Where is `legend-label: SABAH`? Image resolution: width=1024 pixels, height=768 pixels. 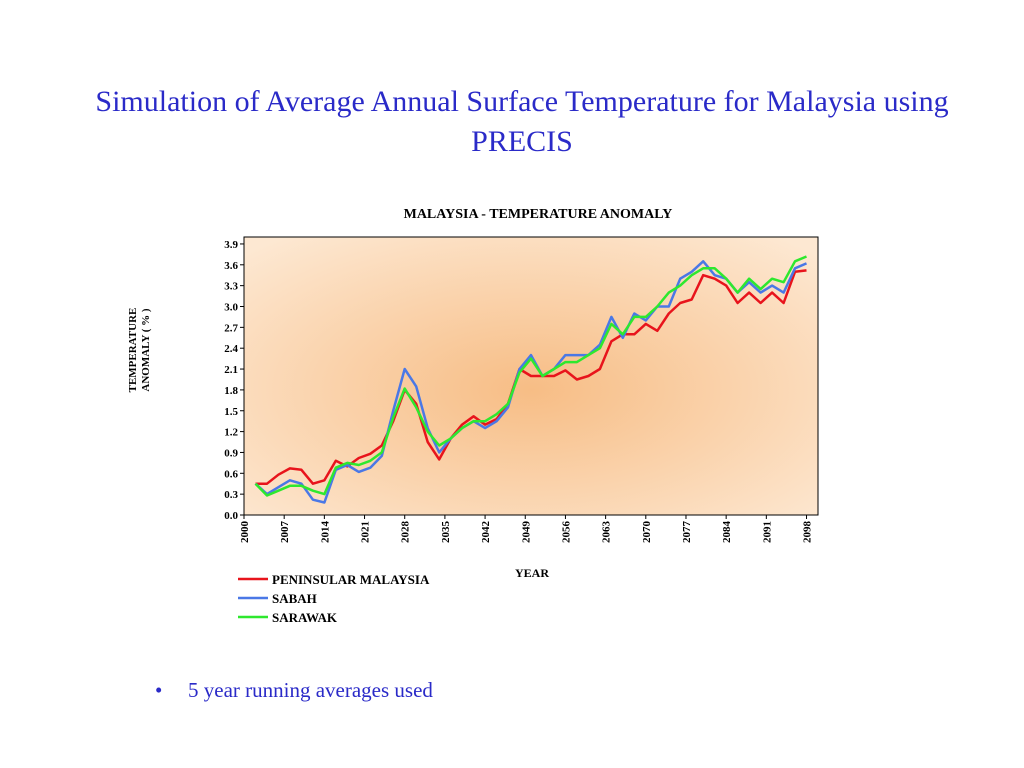
legend-label: SABAH is located at coordinates (294, 598).